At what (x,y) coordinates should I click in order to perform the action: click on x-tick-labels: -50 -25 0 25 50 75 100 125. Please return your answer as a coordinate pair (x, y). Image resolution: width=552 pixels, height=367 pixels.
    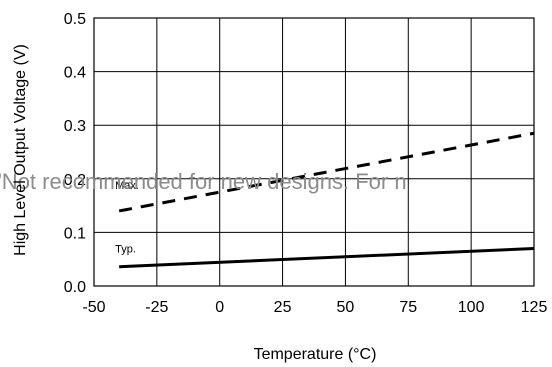
    Looking at the image, I should click on (314, 307).